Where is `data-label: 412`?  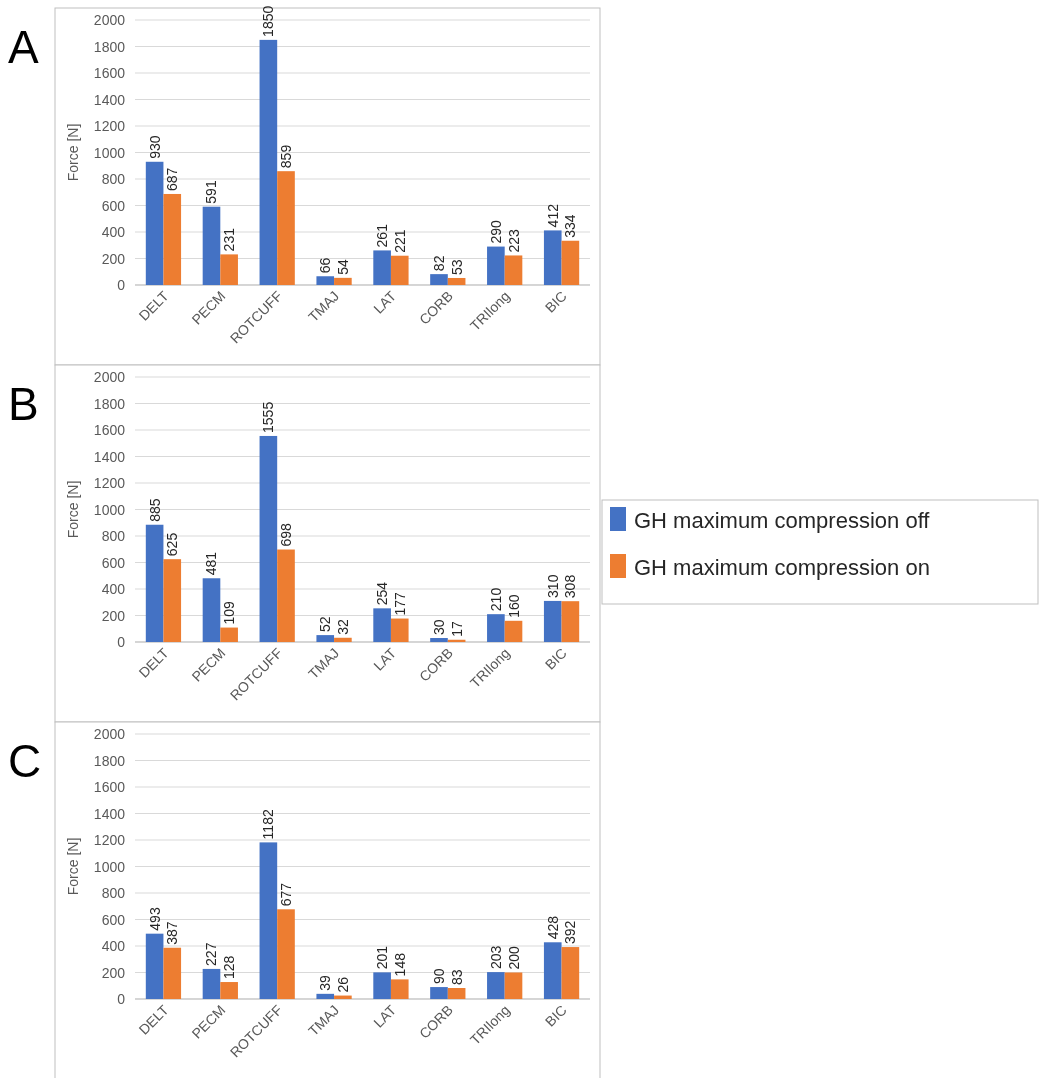 data-label: 412 is located at coordinates (552, 215).